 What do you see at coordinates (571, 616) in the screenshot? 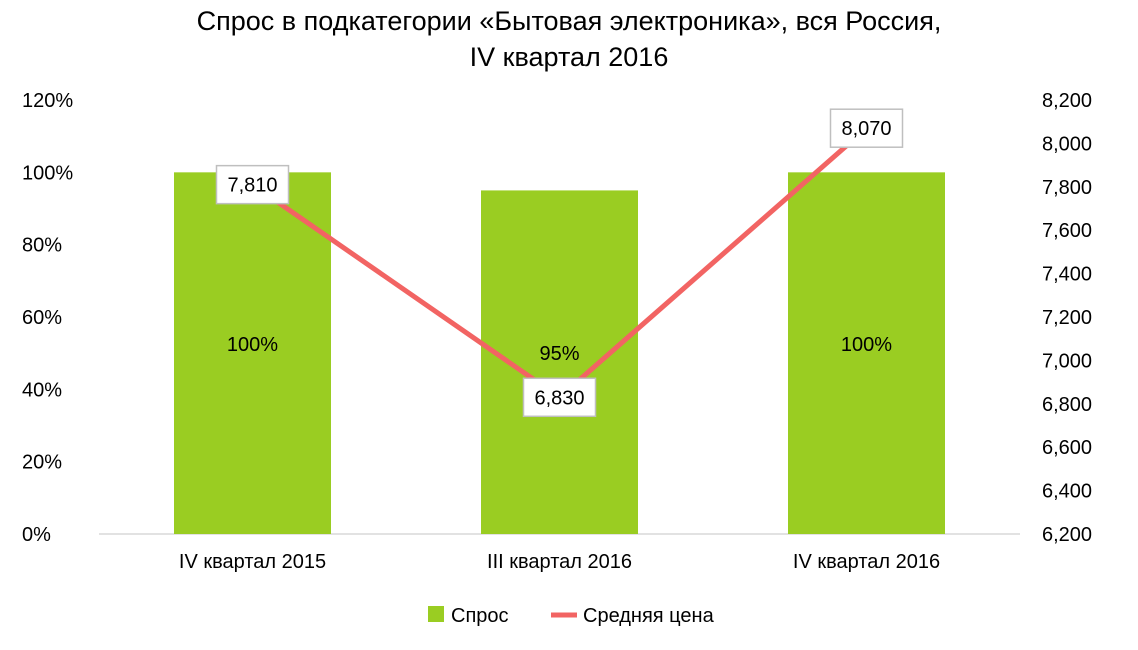
I see `legend: Спрос Средняя цена` at bounding box center [571, 616].